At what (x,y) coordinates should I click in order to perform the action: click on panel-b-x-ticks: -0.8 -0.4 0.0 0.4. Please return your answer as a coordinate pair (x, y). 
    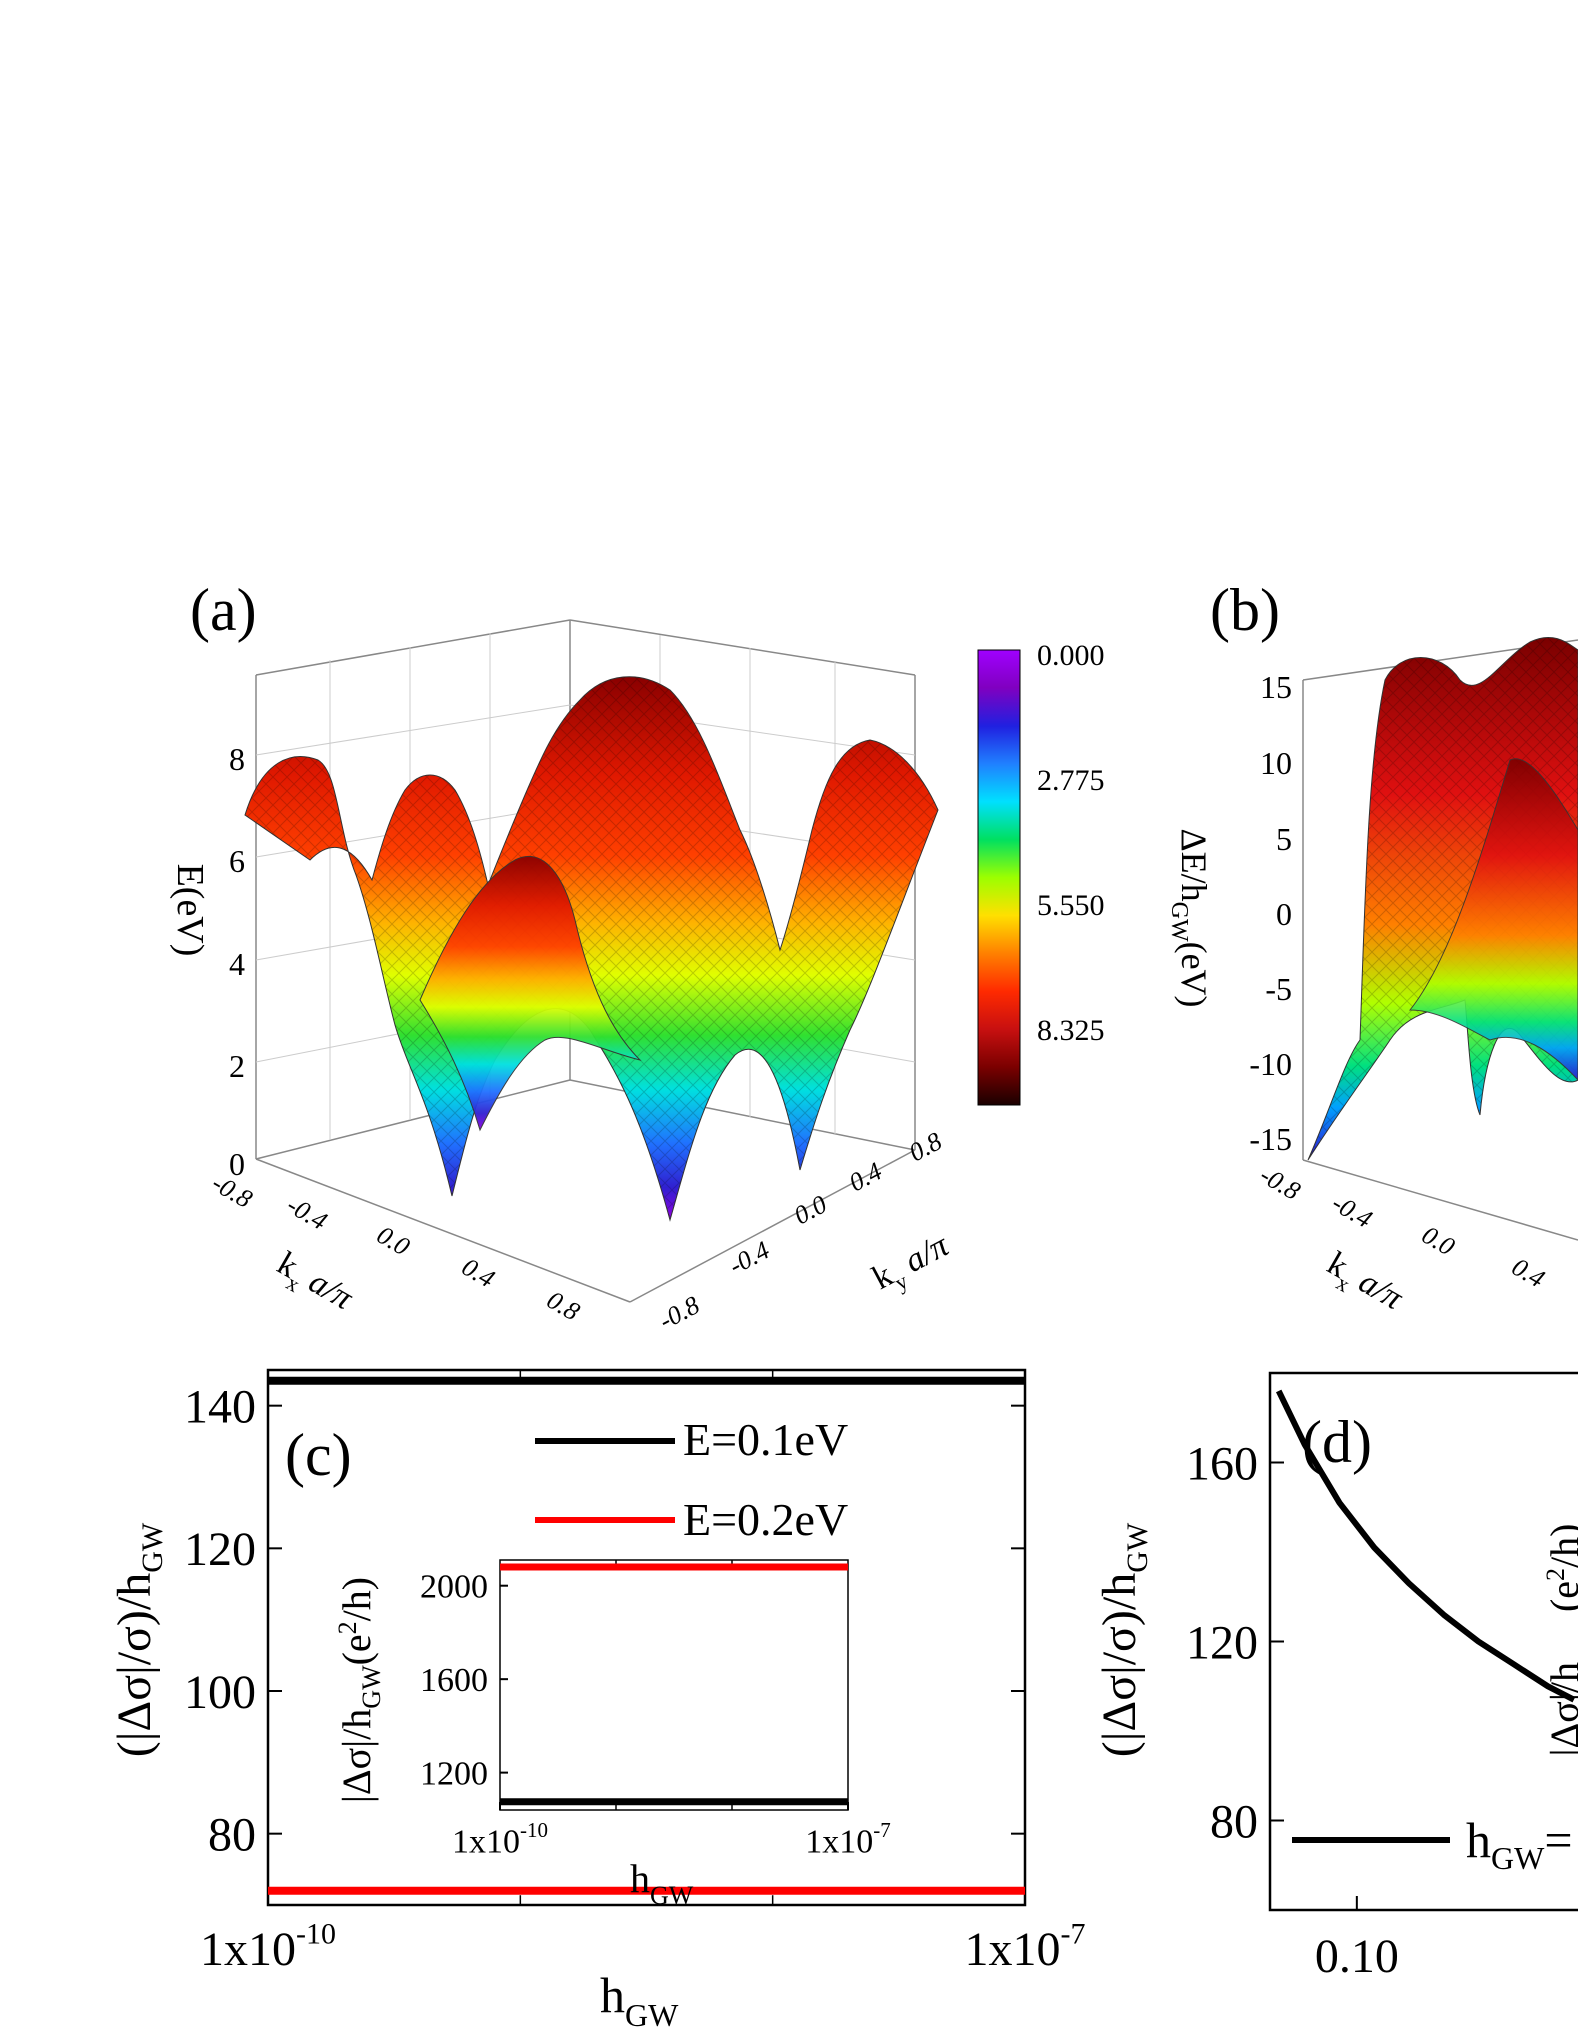
    Looking at the image, I should click on (1402, 1226).